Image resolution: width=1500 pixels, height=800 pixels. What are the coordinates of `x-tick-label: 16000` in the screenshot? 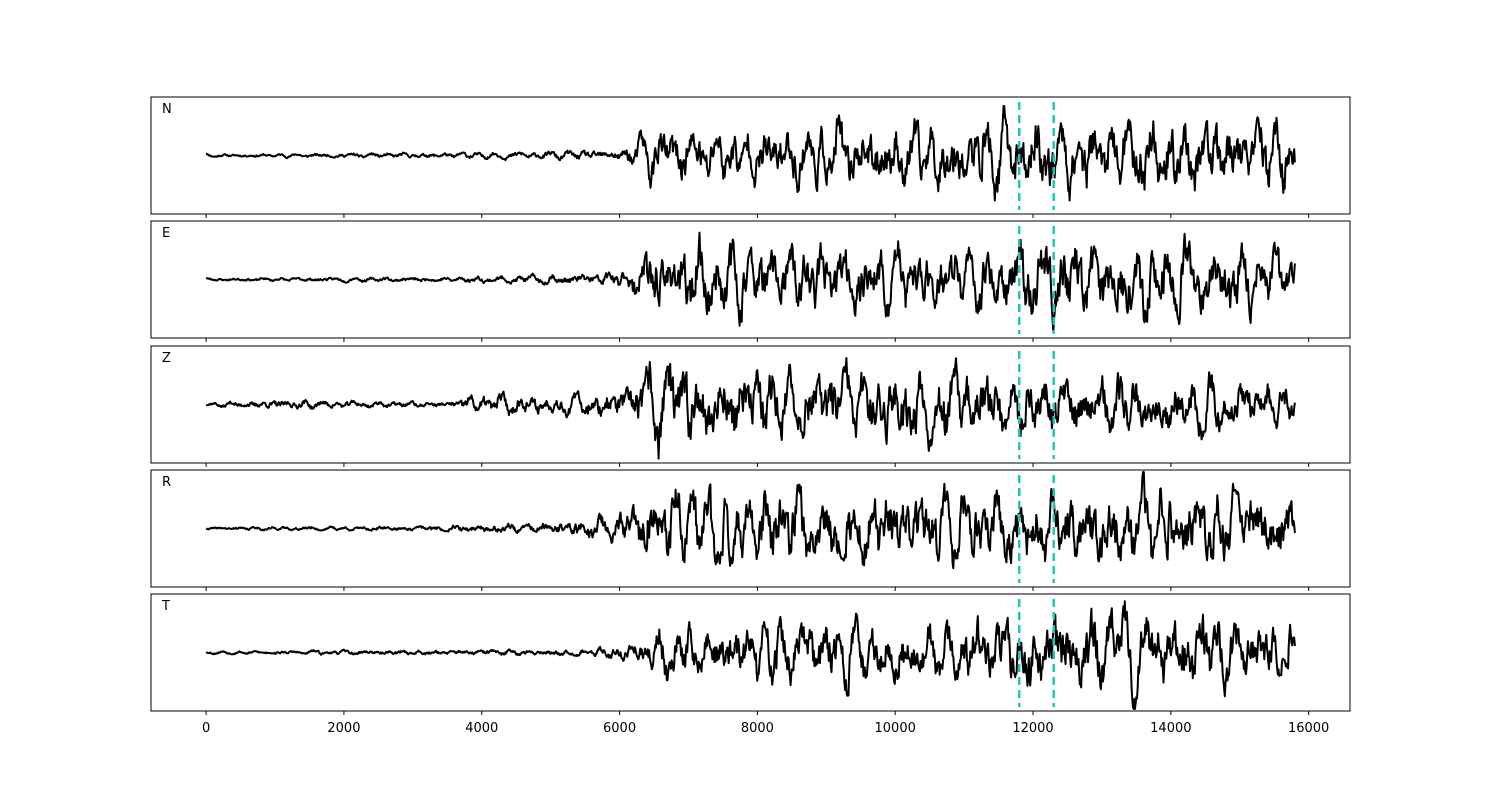 It's located at (1308, 728).